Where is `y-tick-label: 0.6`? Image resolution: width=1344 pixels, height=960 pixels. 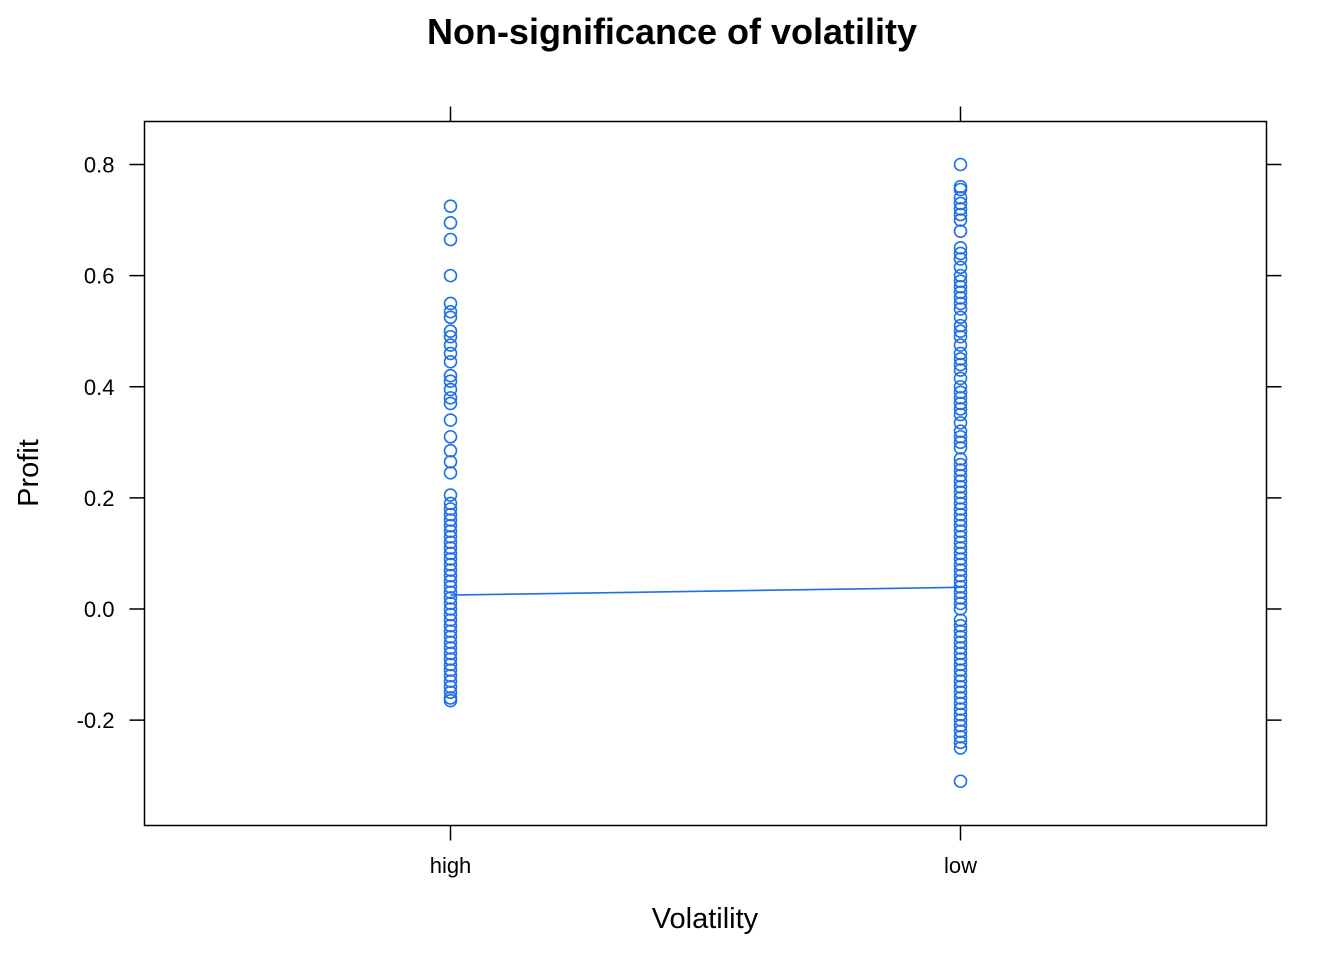 y-tick-label: 0.6 is located at coordinates (99, 276).